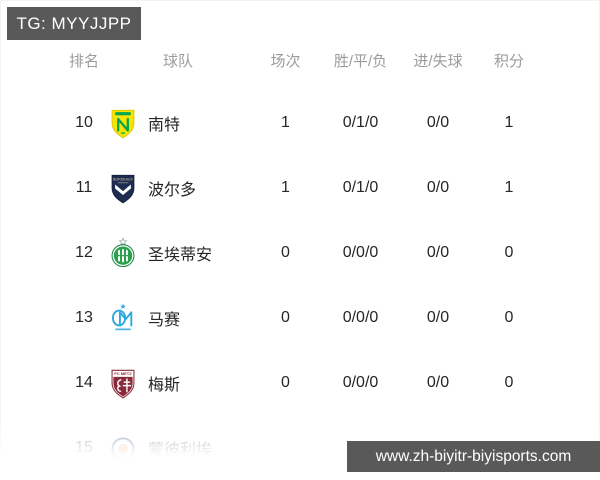 The image size is (600, 480). What do you see at coordinates (84, 122) in the screenshot?
I see `rank-cell: 10` at bounding box center [84, 122].